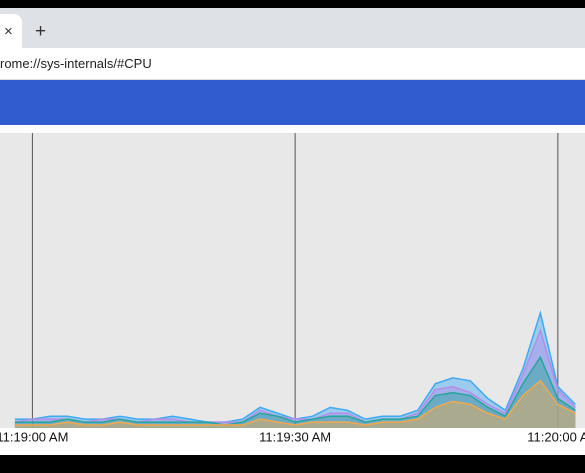 The height and width of the screenshot is (473, 585). I want to click on new-tab-button: +, so click(41, 31).